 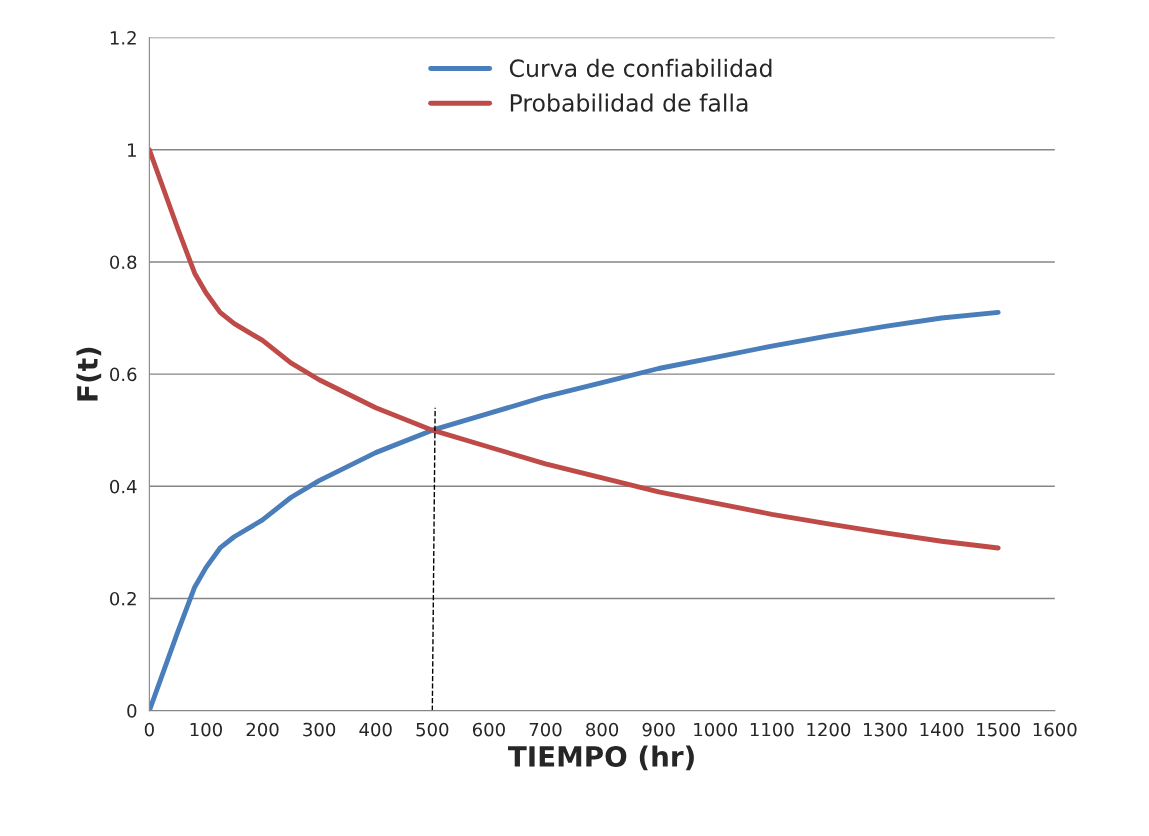 I want to click on x-tick-label: 1100, so click(x=772, y=729).